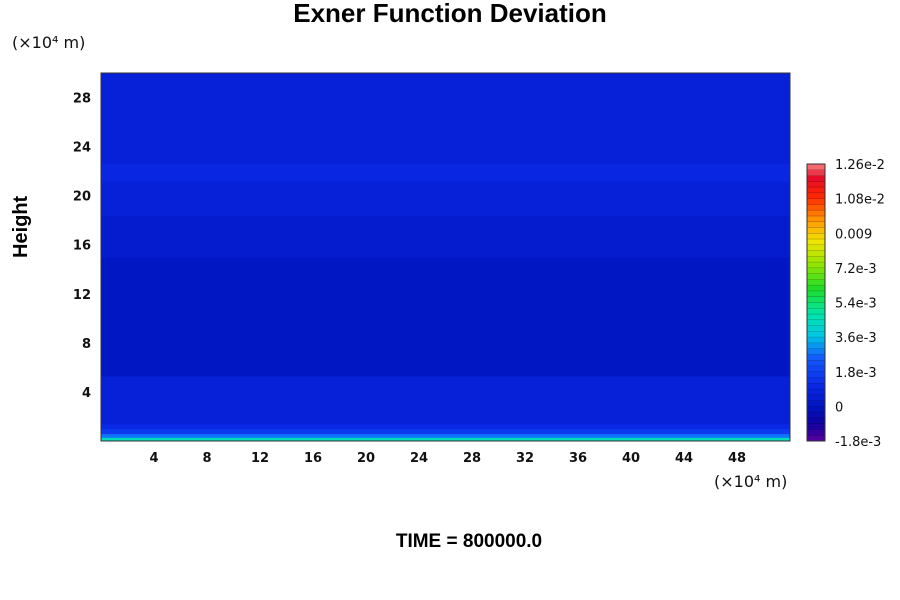 The height and width of the screenshot is (600, 900). I want to click on colorbar-label: 1.08e-2, so click(860, 200).